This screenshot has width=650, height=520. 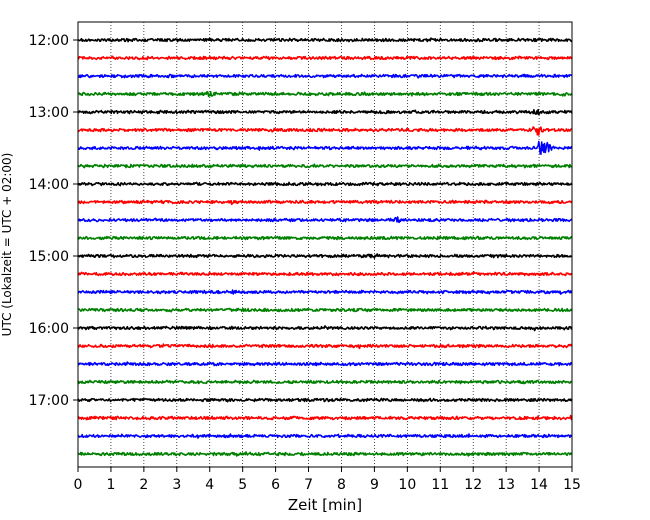 What do you see at coordinates (440, 485) in the screenshot?
I see `x-tick-label: 11` at bounding box center [440, 485].